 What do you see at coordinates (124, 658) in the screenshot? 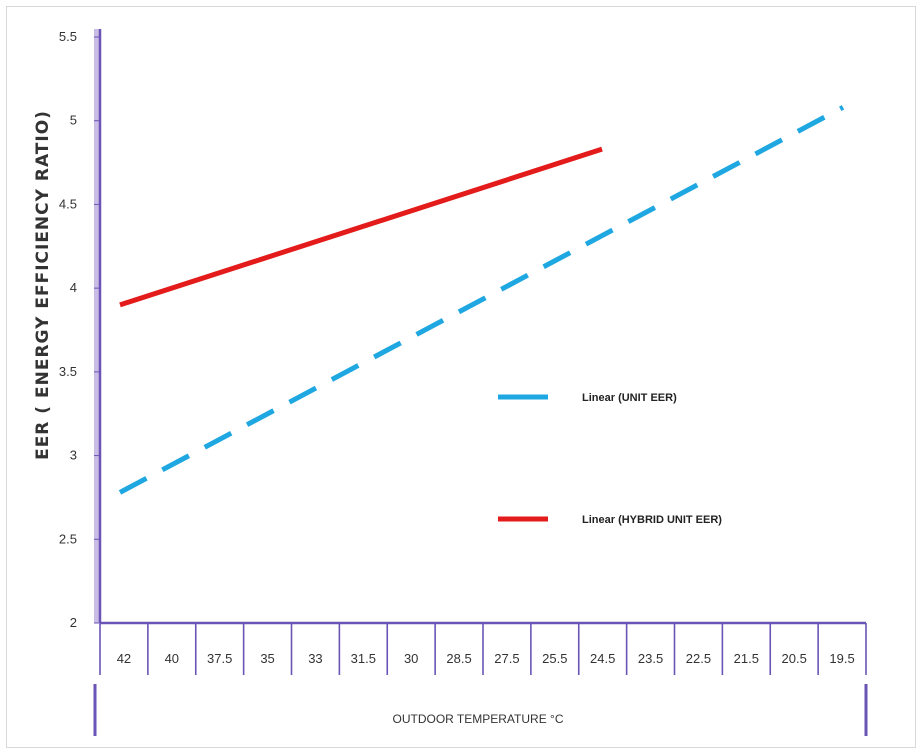
I see `x-tick-label: 42` at bounding box center [124, 658].